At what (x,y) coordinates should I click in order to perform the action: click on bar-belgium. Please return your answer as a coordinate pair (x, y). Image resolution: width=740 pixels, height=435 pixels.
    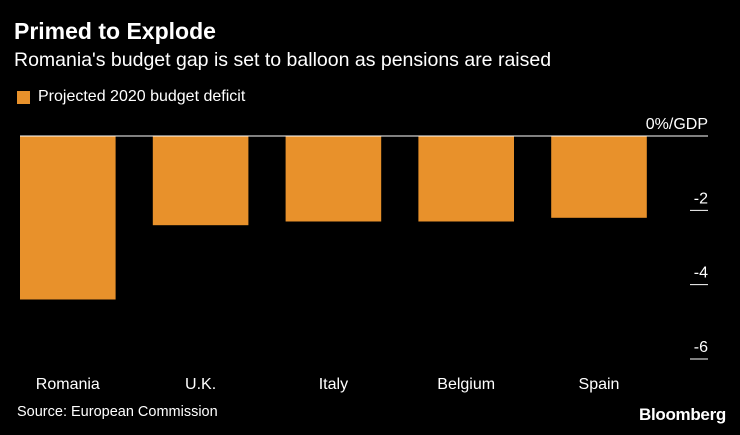
    Looking at the image, I should click on (466, 179).